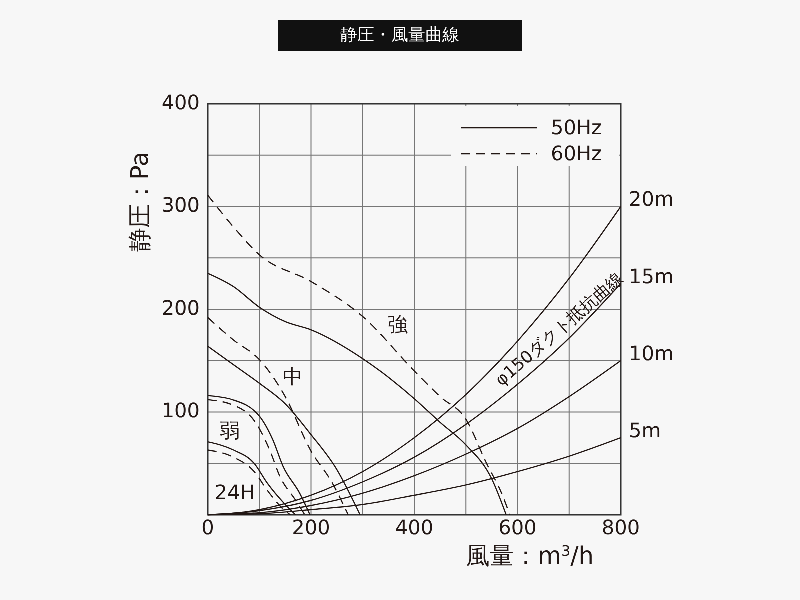  What do you see at coordinates (621, 527) in the screenshot?
I see `x-tick-label: 800` at bounding box center [621, 527].